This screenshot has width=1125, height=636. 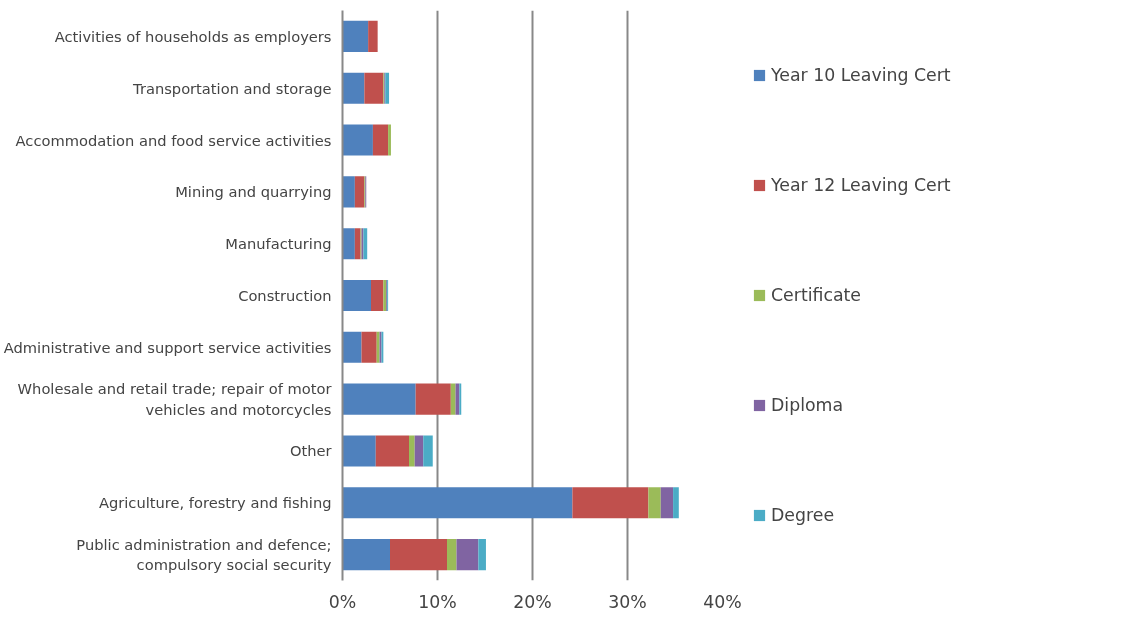 I want to click on y-tick-label: Agriculture, forestry and fishing, so click(x=215, y=503).